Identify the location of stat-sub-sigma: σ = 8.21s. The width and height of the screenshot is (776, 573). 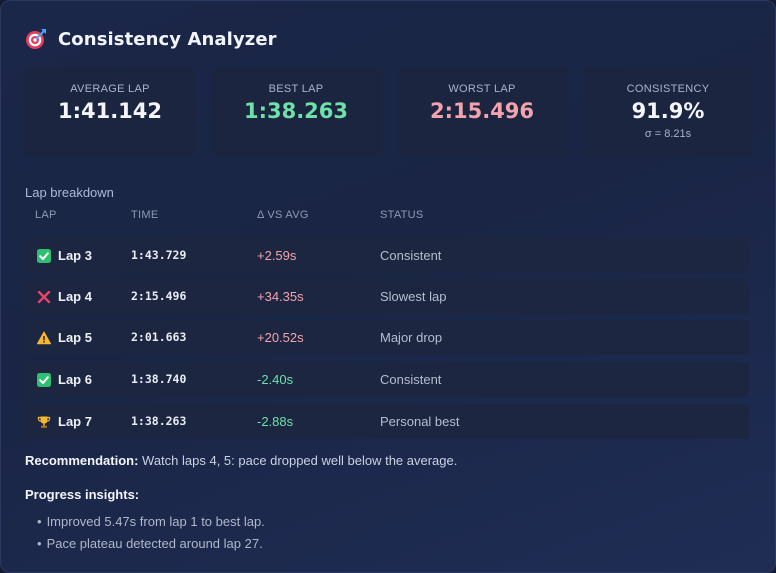
(668, 134).